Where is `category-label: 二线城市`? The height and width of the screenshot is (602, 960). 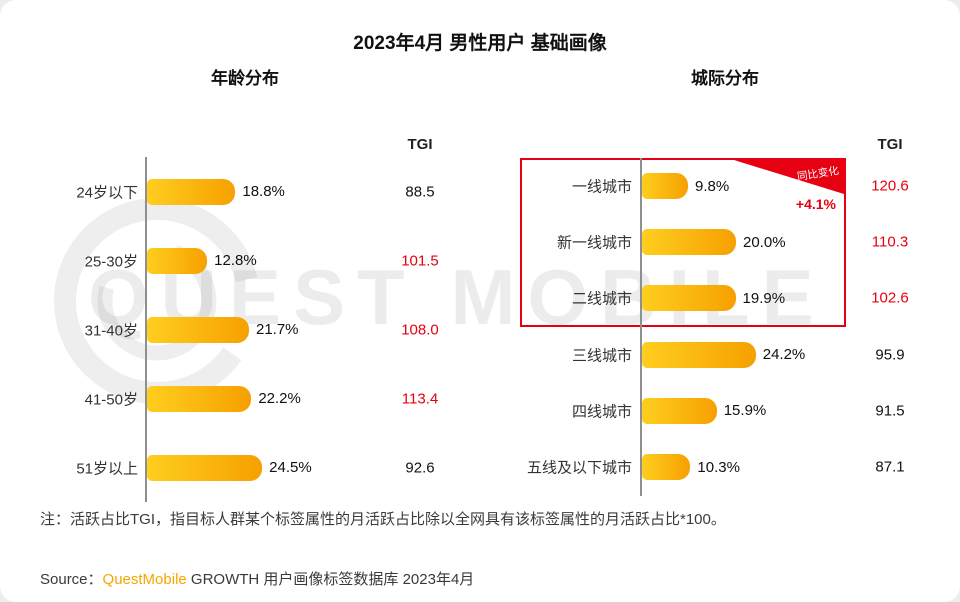
category-label: 二线城市 is located at coordinates (601, 299).